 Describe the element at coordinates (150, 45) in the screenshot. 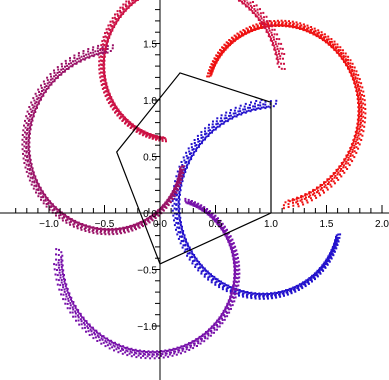

I see `y-tick-label: 1.5` at that location.